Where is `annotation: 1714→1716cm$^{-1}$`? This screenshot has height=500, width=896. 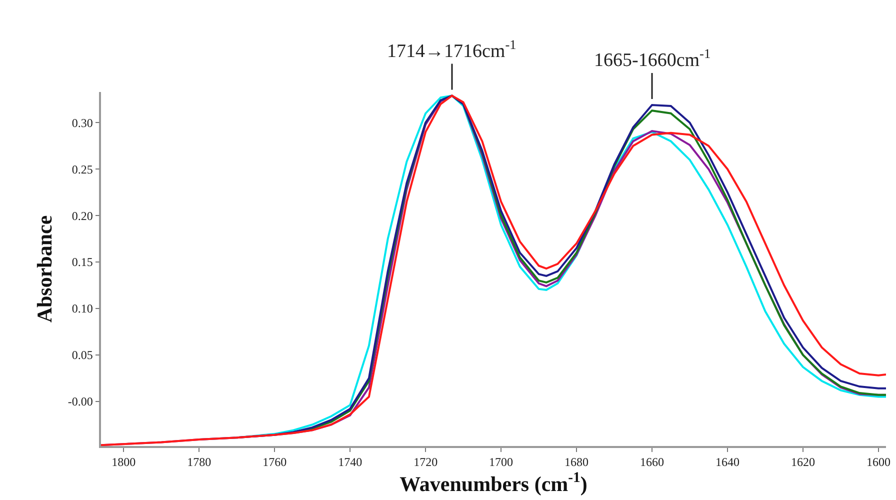 annotation: 1714→1716cm$^{-1}$ is located at coordinates (451, 49).